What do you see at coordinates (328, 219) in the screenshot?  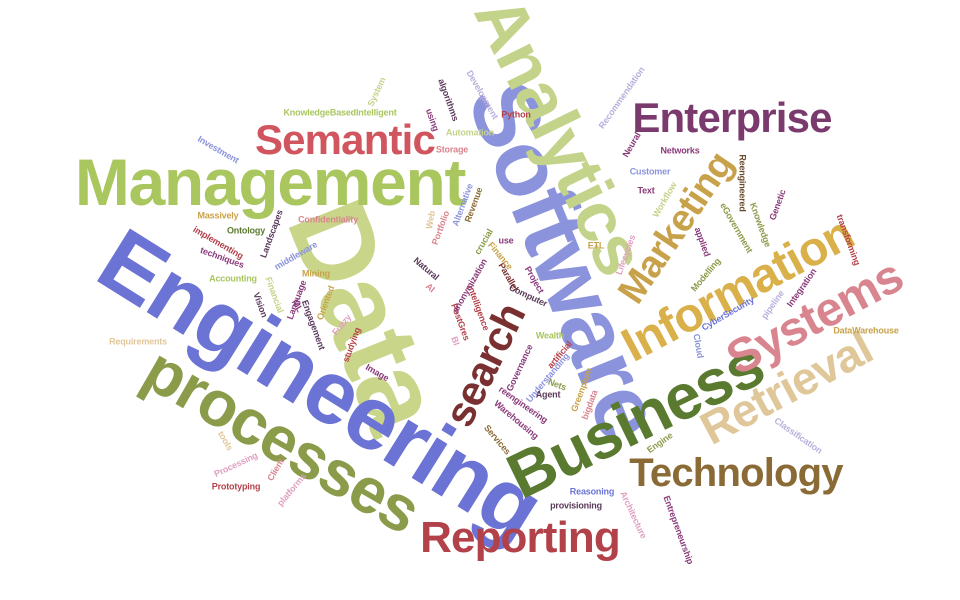 I see `word-confidentiality: Confidentiality` at bounding box center [328, 219].